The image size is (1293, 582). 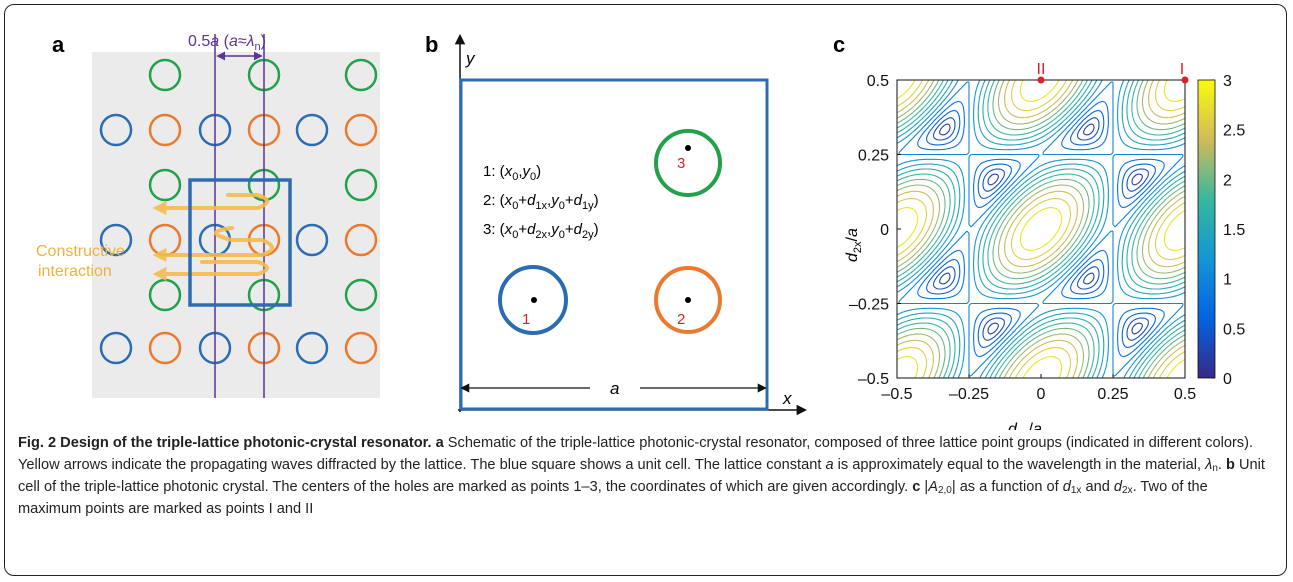 What do you see at coordinates (878, 81) in the screenshot?
I see `y-tick-label: 0.5` at bounding box center [878, 81].